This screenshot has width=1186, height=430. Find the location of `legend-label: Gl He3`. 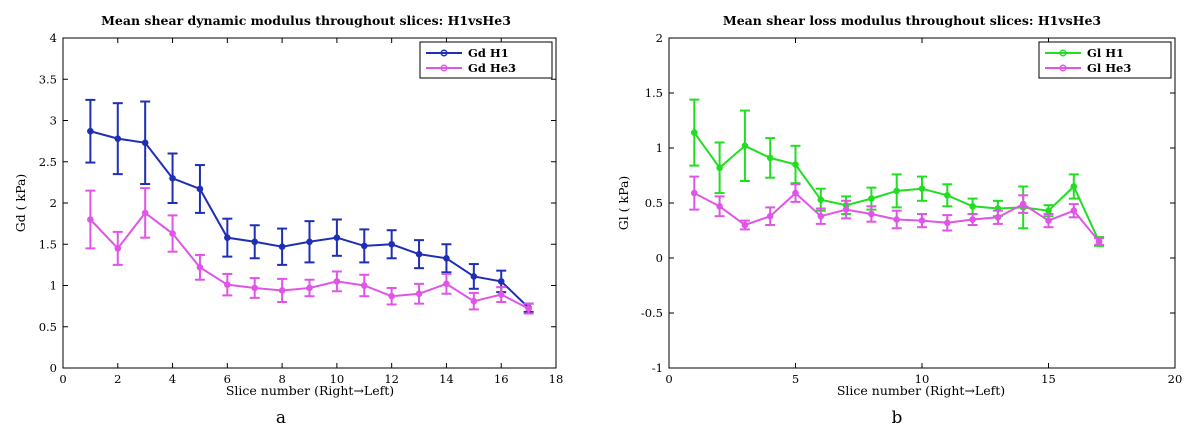

legend-label: Gl He3 is located at coordinates (1109, 68).